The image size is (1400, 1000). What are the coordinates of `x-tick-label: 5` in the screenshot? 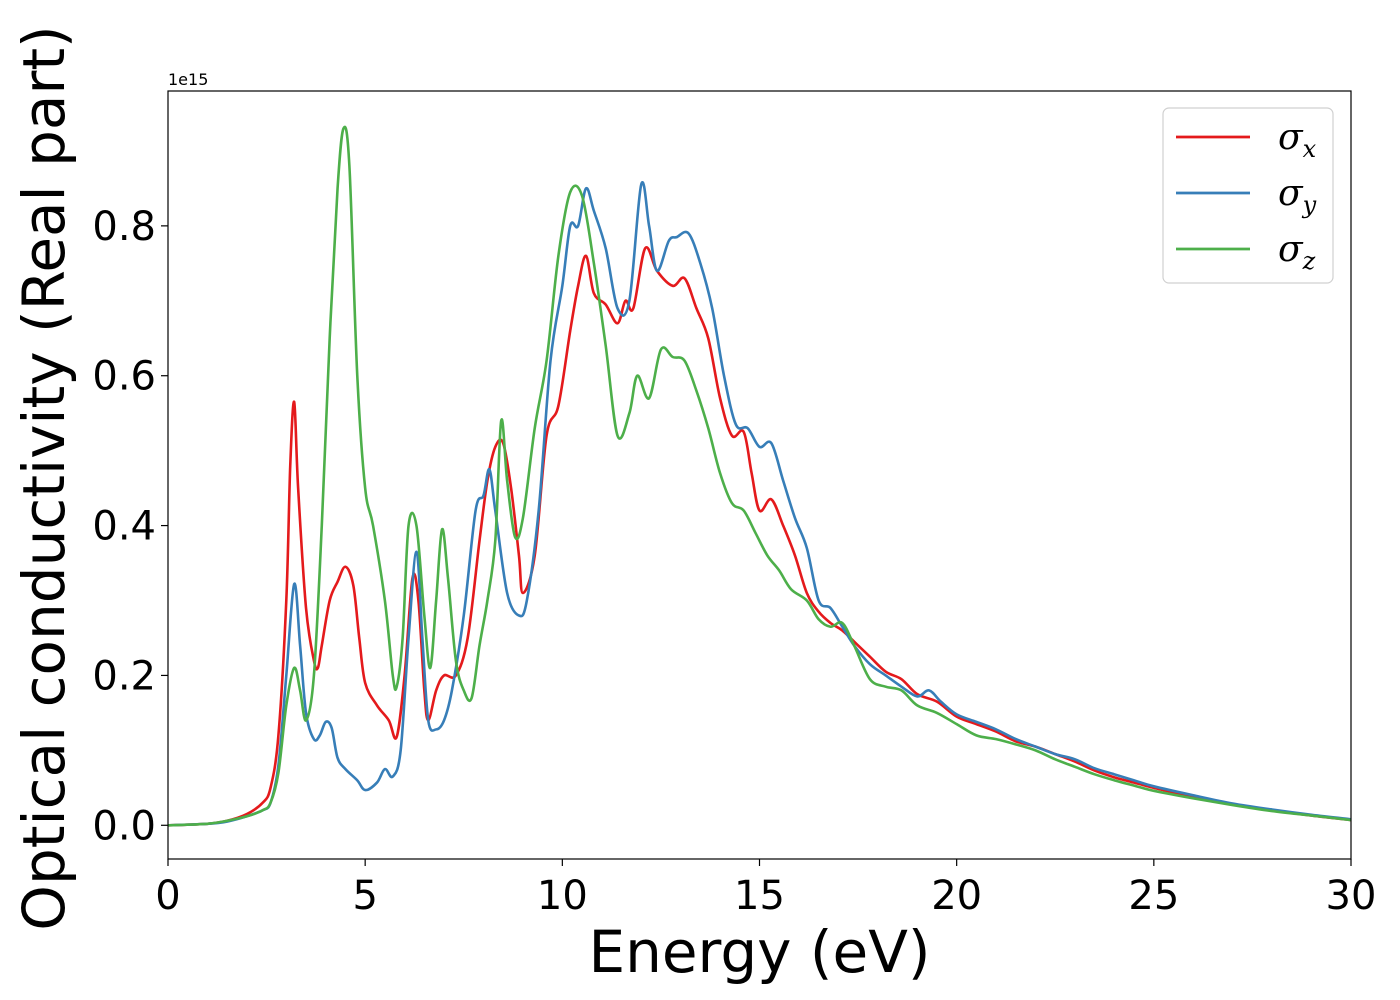 It's located at (364, 896).